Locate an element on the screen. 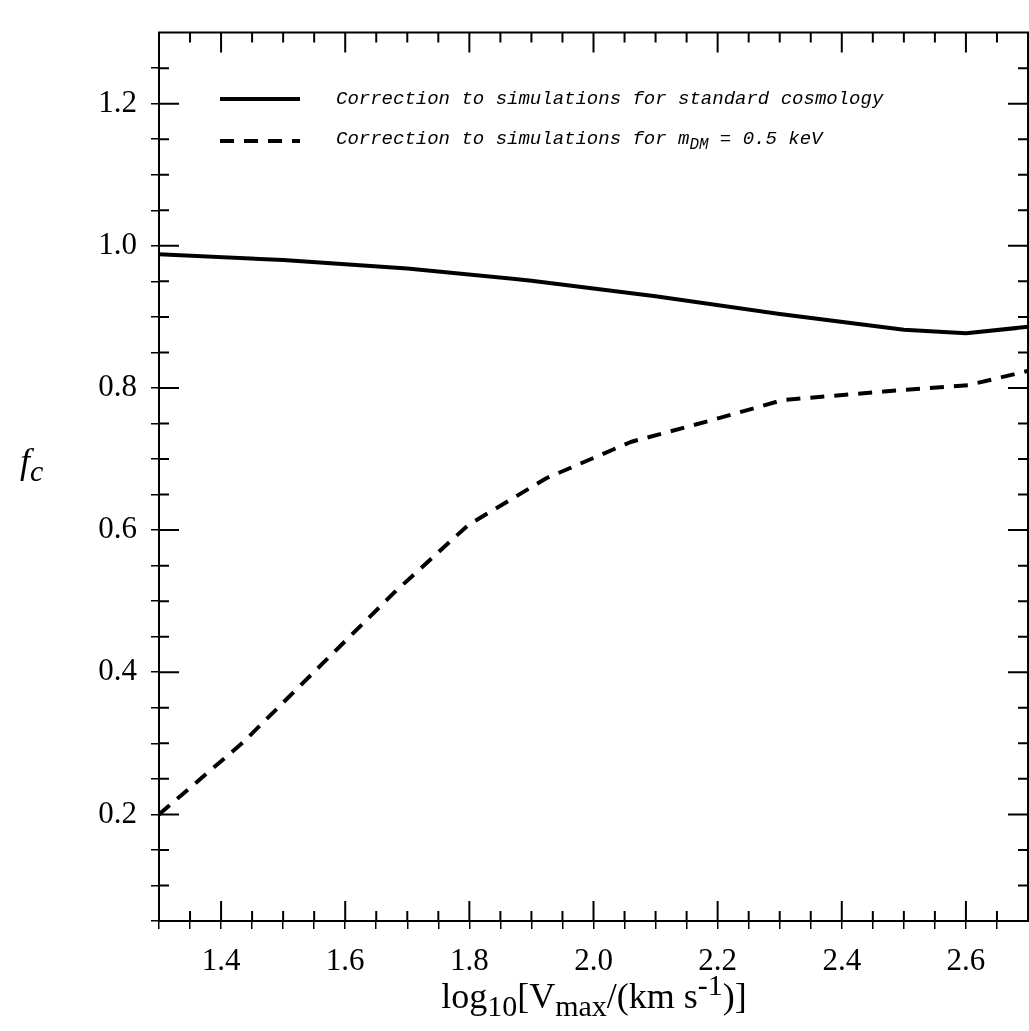 The height and width of the screenshot is (1031, 1029). y-tick-label: 1.0 is located at coordinates (117, 243).